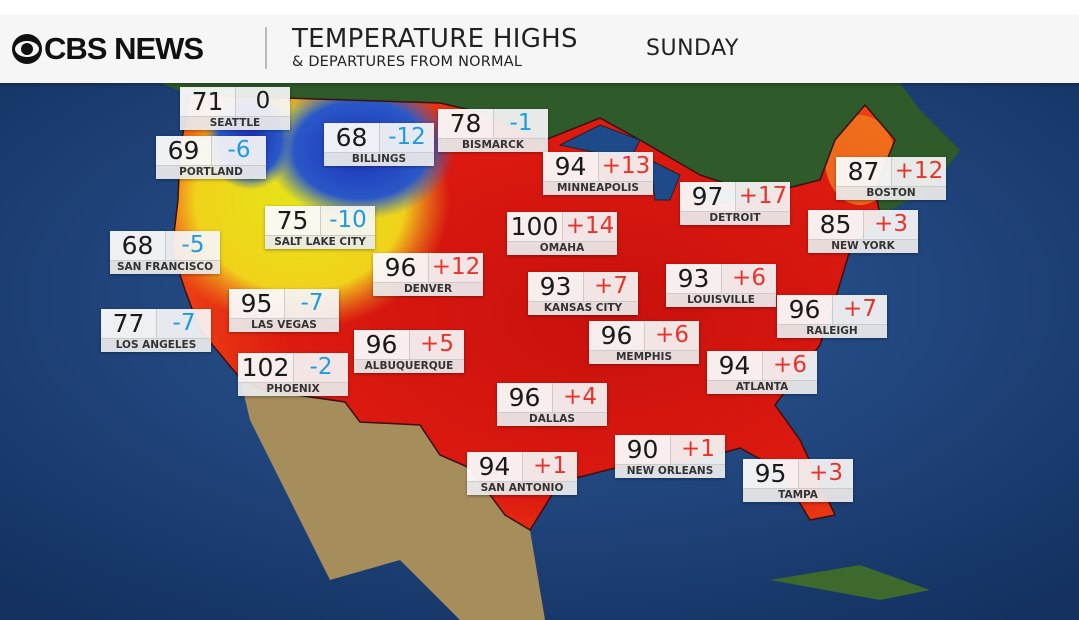 This screenshot has width=1079, height=620. What do you see at coordinates (211, 150) in the screenshot?
I see `temperature-row: 69 -6` at bounding box center [211, 150].